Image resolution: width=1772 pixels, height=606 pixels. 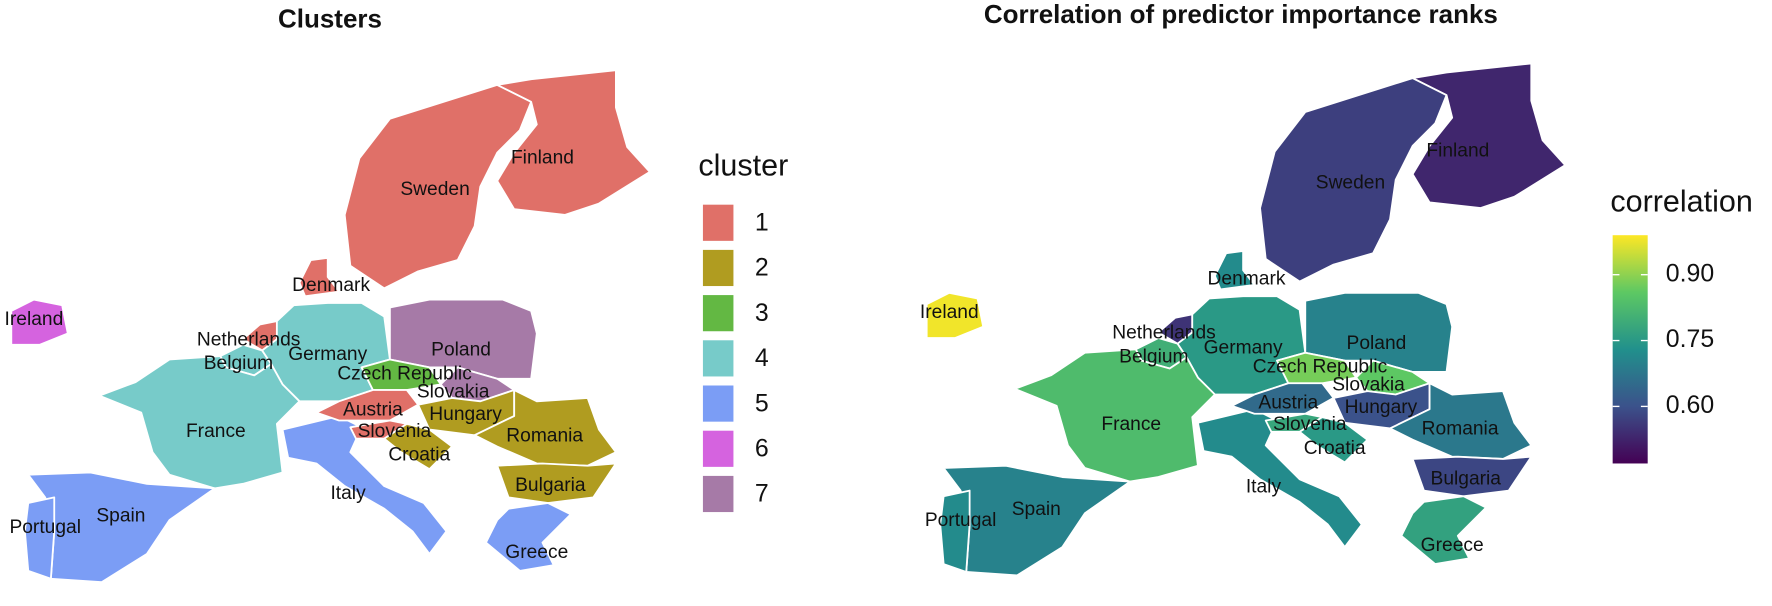 What do you see at coordinates (762, 494) in the screenshot?
I see `legend-label: 7` at bounding box center [762, 494].